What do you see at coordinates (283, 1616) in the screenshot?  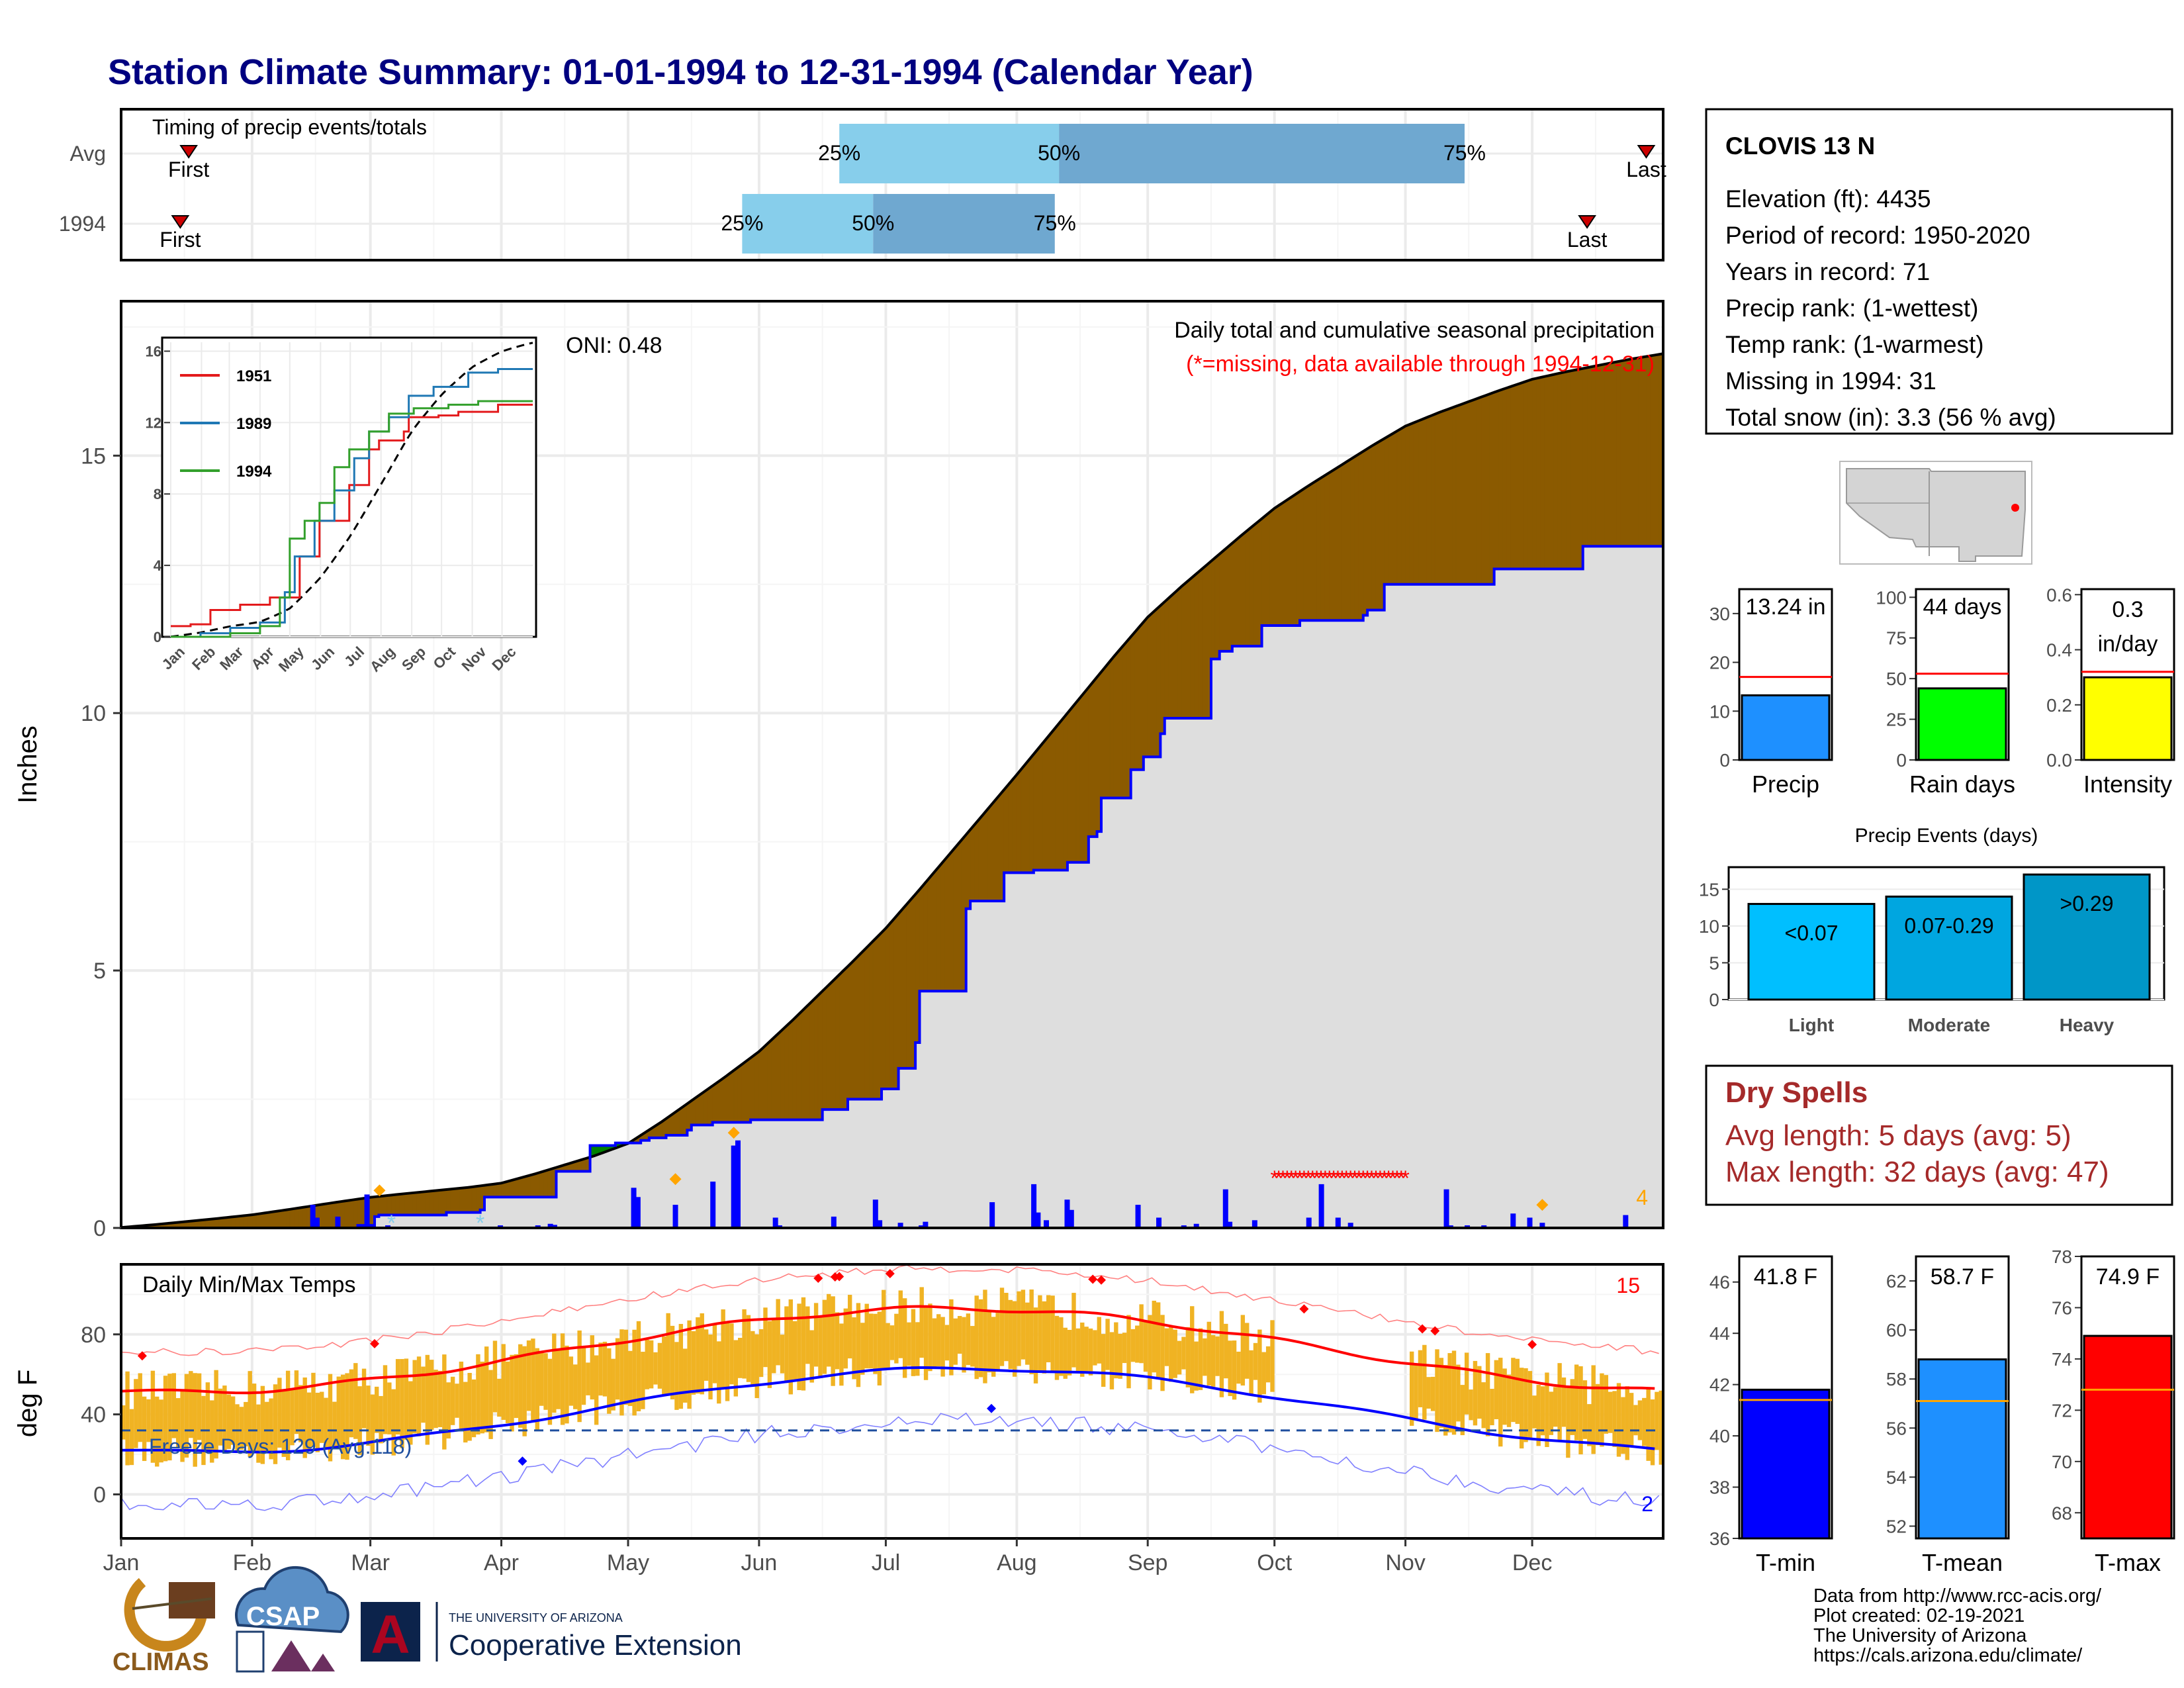 I see `csap-wordmark: CSAP` at bounding box center [283, 1616].